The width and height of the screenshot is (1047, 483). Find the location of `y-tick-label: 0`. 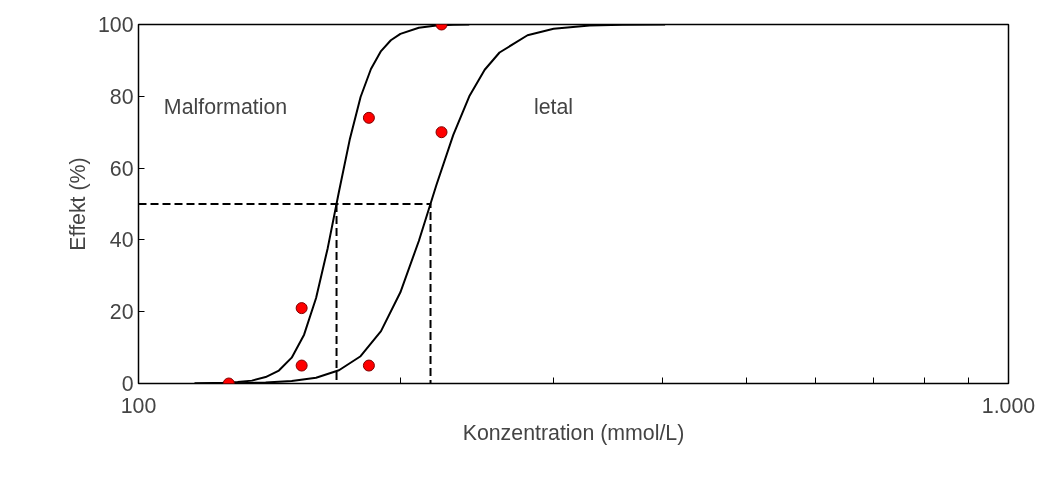

y-tick-label: 0 is located at coordinates (127, 384).